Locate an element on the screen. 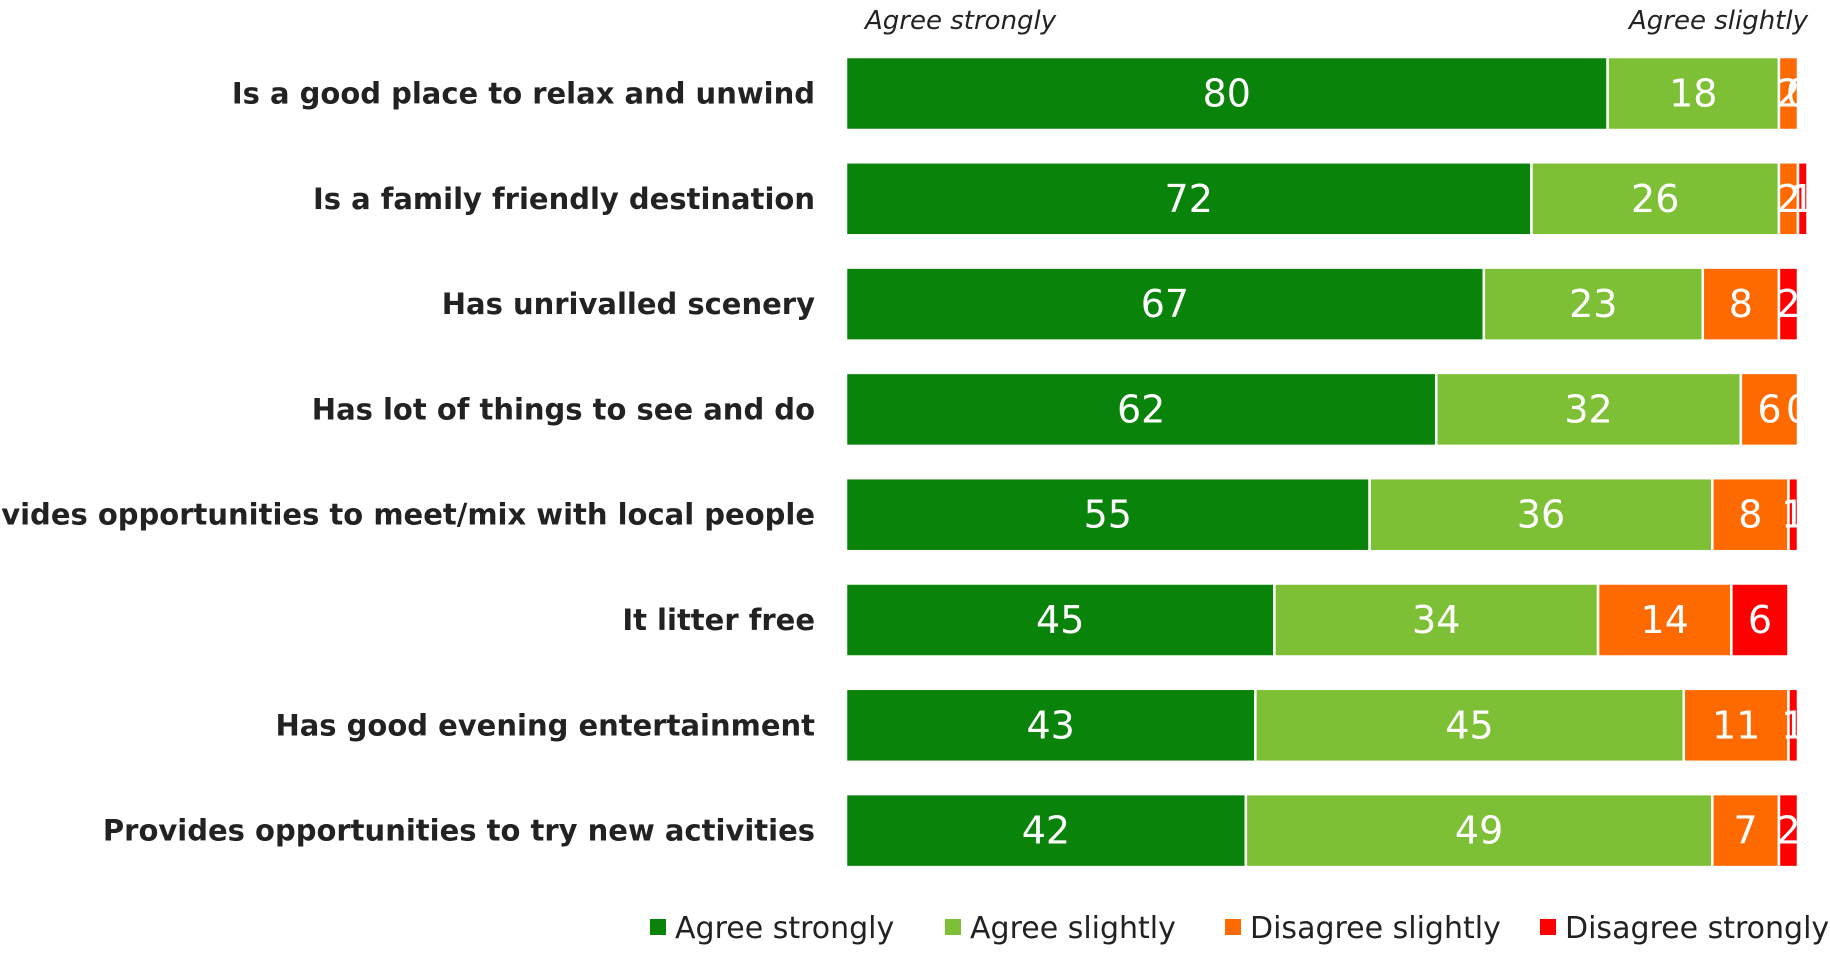 The width and height of the screenshot is (1830, 954). value-label-agree-strongly: 45 is located at coordinates (1060, 620).